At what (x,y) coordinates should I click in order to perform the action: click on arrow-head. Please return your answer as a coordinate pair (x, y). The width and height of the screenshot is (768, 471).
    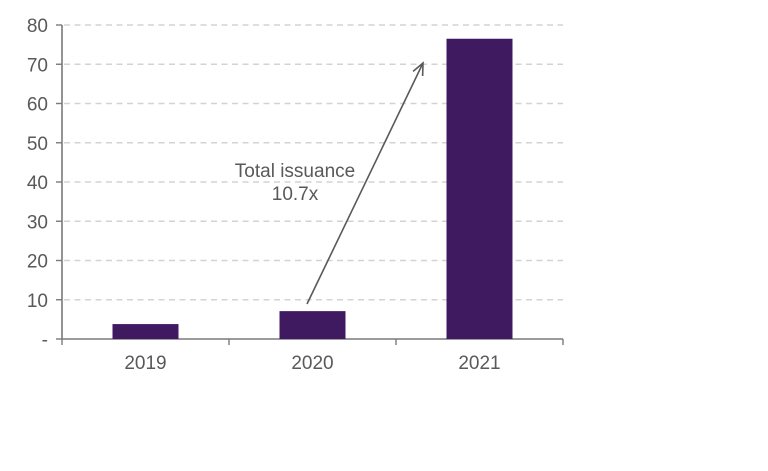
    Looking at the image, I should click on (418, 69).